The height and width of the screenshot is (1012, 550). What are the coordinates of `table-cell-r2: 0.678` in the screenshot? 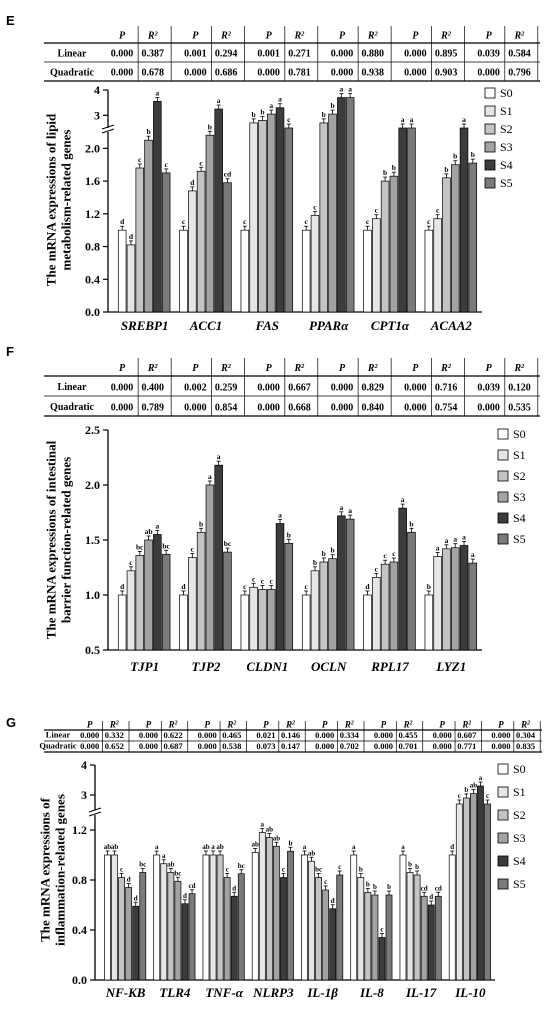 It's located at (153, 73).